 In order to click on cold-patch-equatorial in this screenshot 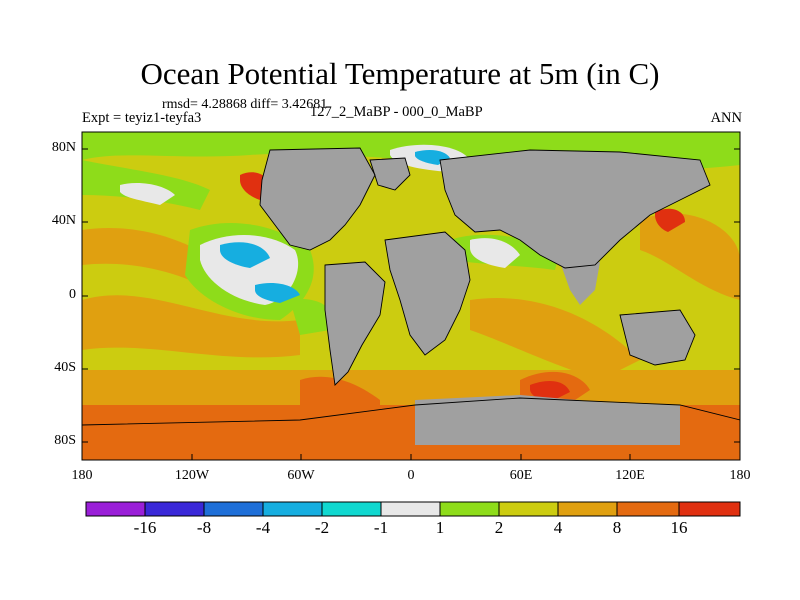, I will do `click(277, 293)`.